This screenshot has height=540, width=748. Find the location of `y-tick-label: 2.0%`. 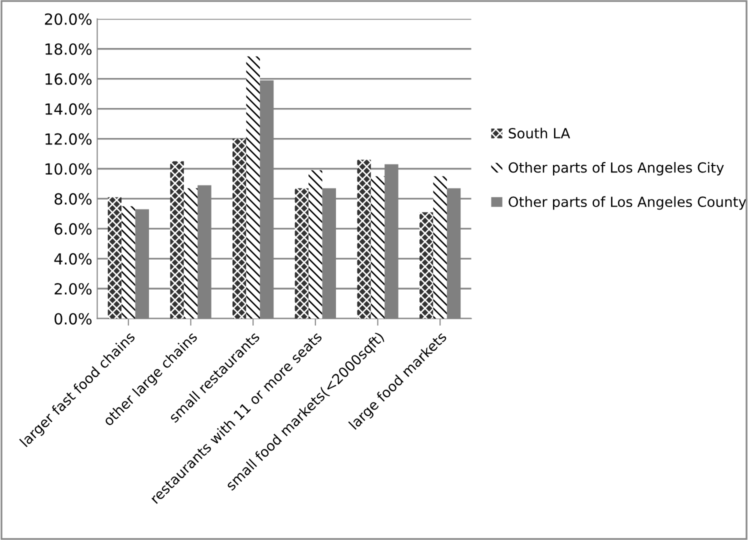

y-tick-label: 2.0% is located at coordinates (73, 289).